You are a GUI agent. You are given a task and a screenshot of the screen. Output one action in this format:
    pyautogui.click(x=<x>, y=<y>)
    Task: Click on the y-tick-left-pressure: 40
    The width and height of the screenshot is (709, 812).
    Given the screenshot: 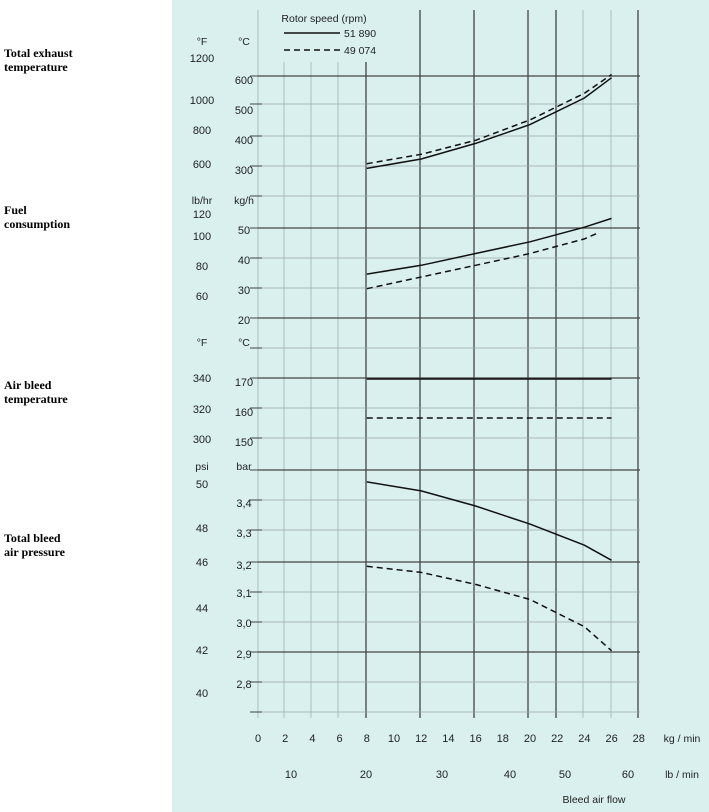 What is the action you would take?
    pyautogui.click(x=202, y=694)
    